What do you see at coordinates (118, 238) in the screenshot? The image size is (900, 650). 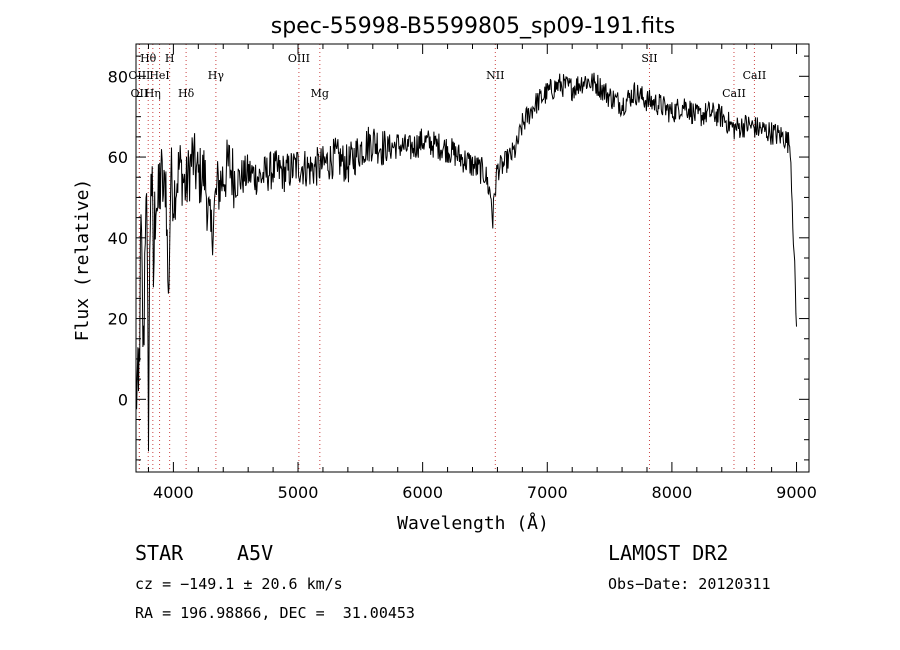 I see `y-tick-label: 40` at bounding box center [118, 238].